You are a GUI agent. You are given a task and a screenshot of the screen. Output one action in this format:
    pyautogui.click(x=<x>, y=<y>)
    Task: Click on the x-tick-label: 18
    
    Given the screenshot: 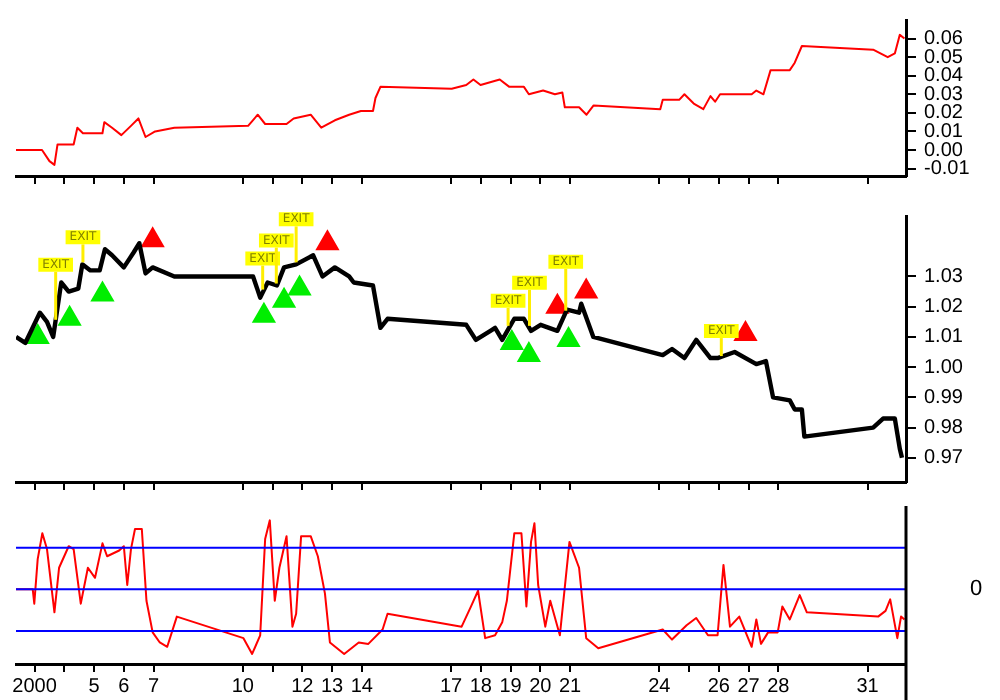 What is the action you would take?
    pyautogui.click(x=481, y=686)
    